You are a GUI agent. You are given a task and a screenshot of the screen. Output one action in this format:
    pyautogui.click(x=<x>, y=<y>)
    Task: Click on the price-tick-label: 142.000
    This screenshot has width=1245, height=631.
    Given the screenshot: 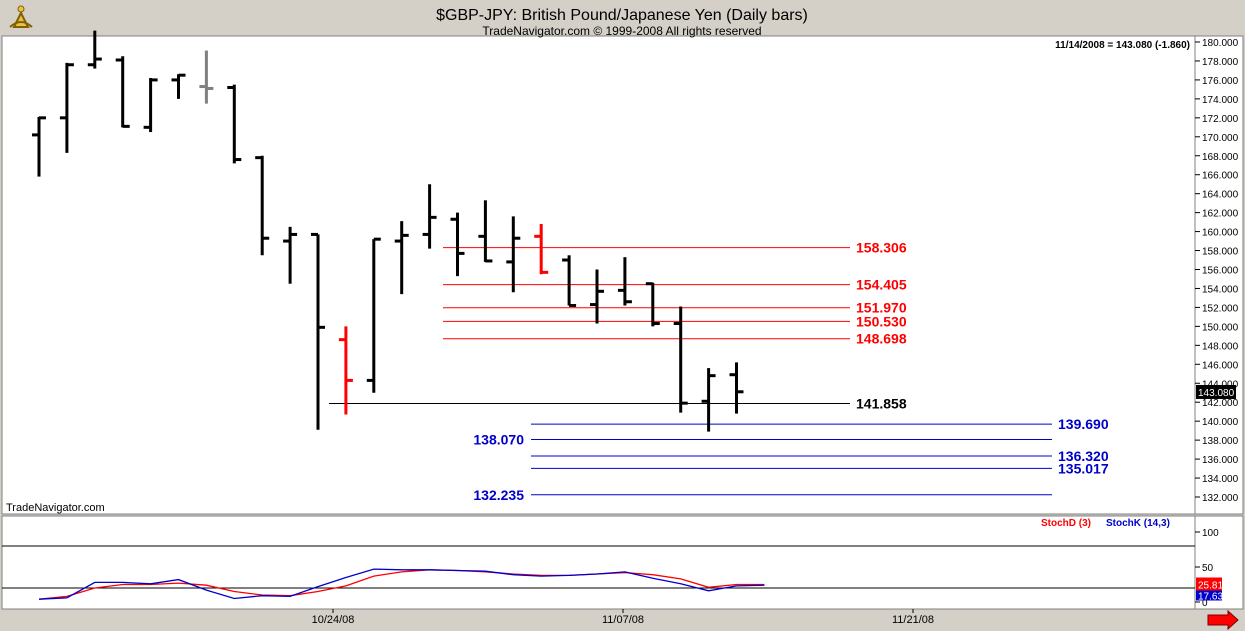 What is the action you would take?
    pyautogui.click(x=1220, y=403)
    